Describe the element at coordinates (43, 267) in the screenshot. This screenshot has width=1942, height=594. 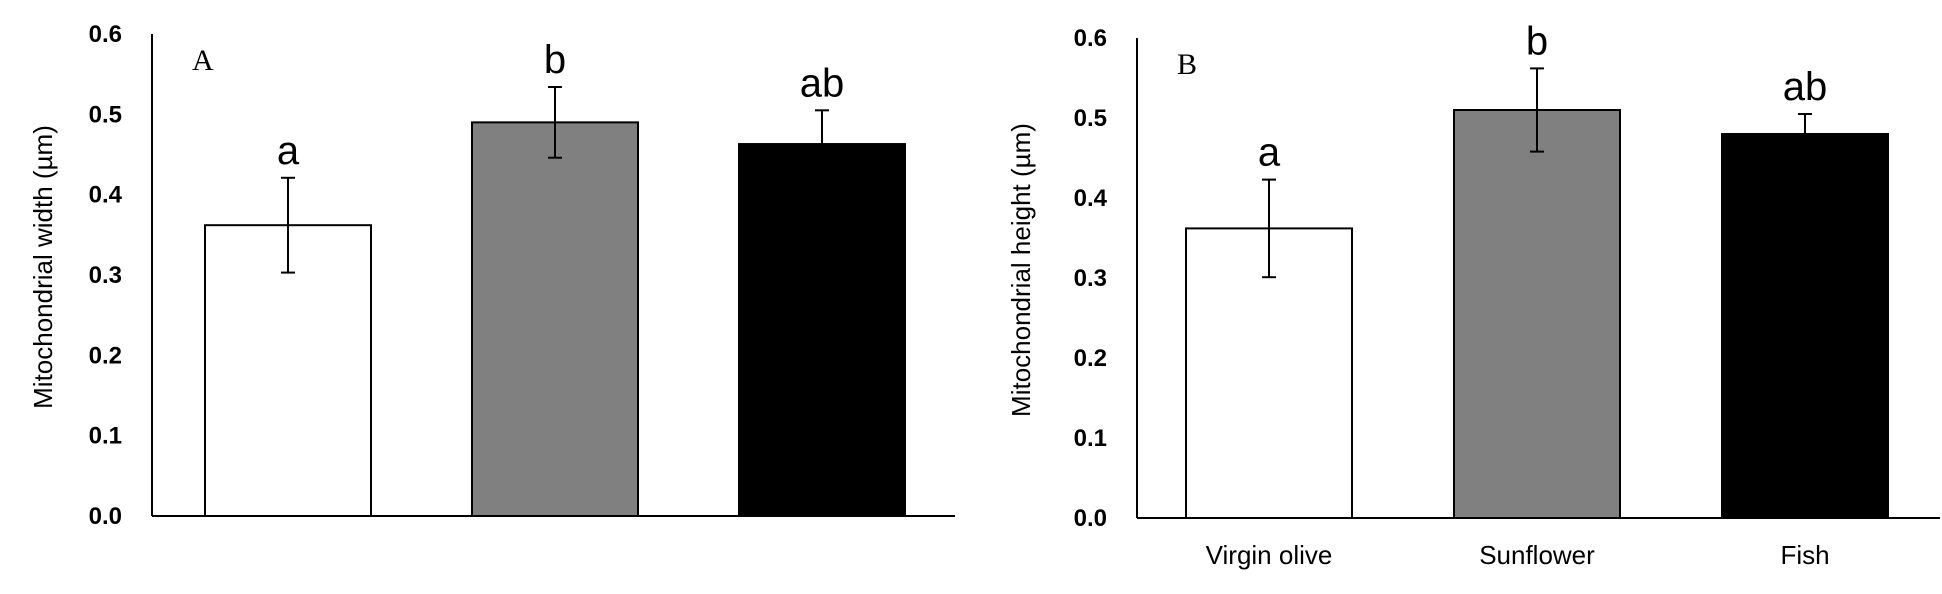
I see `y-axis-label: Mitochondrial width (µm)` at that location.